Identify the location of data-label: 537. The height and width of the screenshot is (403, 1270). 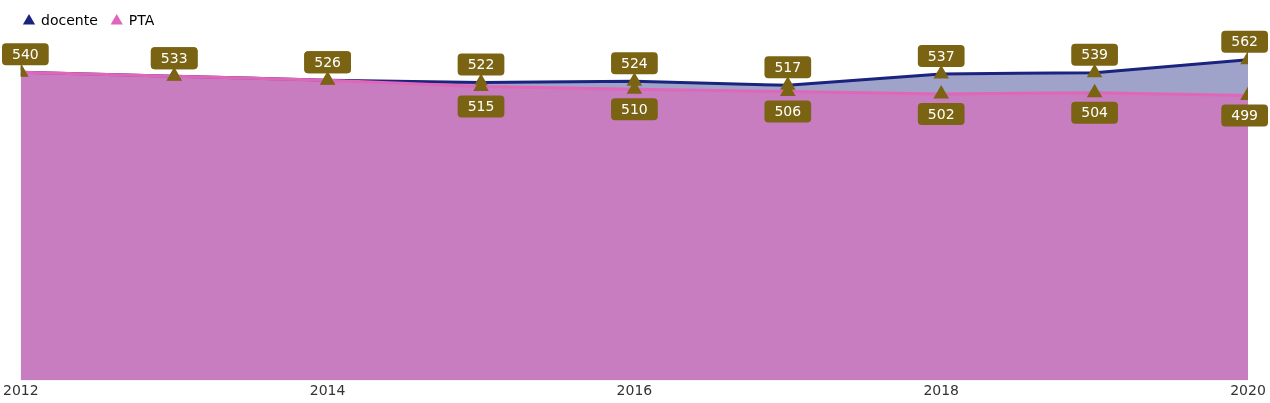
(941, 55).